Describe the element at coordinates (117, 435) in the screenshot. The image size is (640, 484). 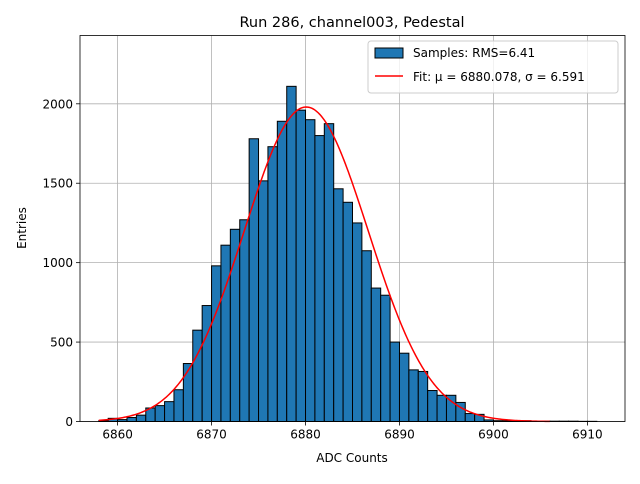
I see `x-tick-label: 6860` at that location.